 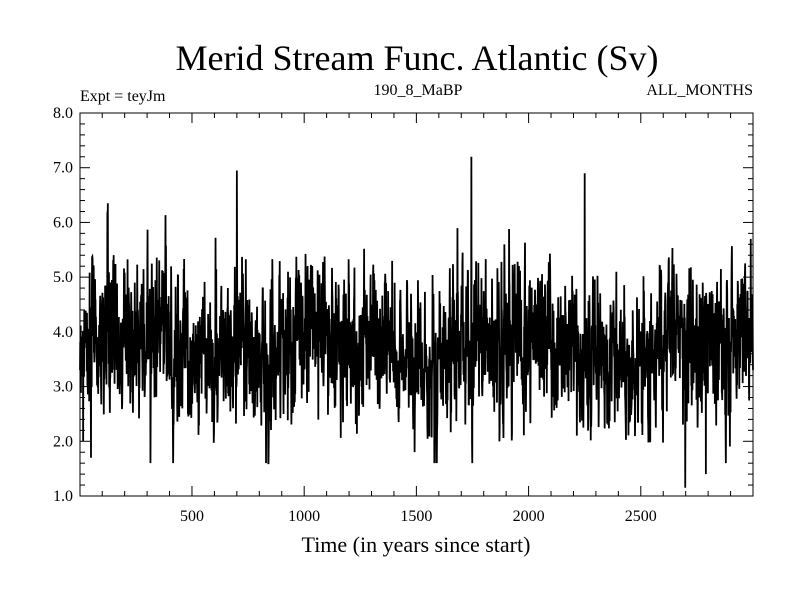 I want to click on y-tick-label: 4.0, so click(x=63, y=332).